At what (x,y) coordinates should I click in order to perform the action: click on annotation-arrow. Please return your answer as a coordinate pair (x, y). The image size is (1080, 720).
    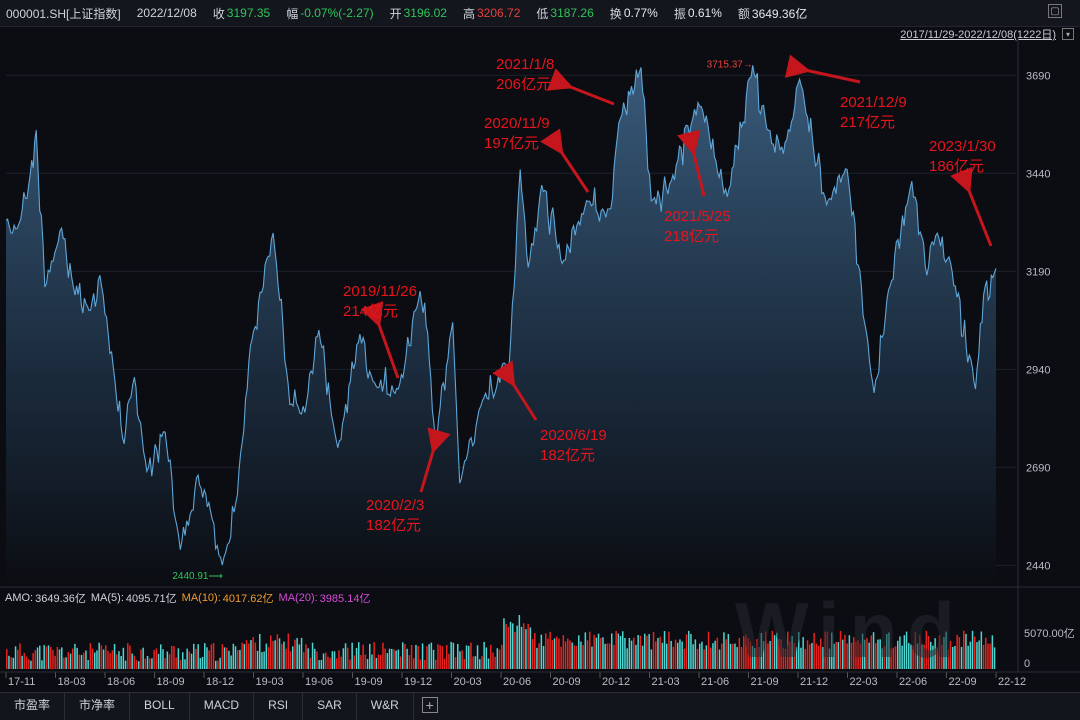
    Looking at the image, I should click on (515, 390).